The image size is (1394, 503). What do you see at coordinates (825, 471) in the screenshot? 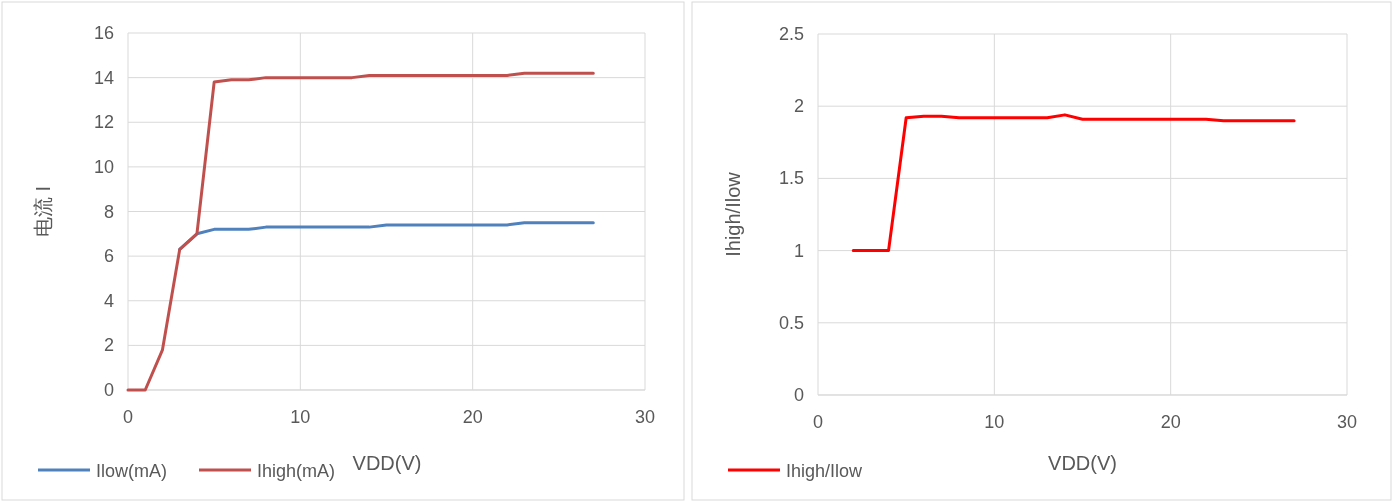
I see `legend-label: Ihigh/Ilow` at bounding box center [825, 471].